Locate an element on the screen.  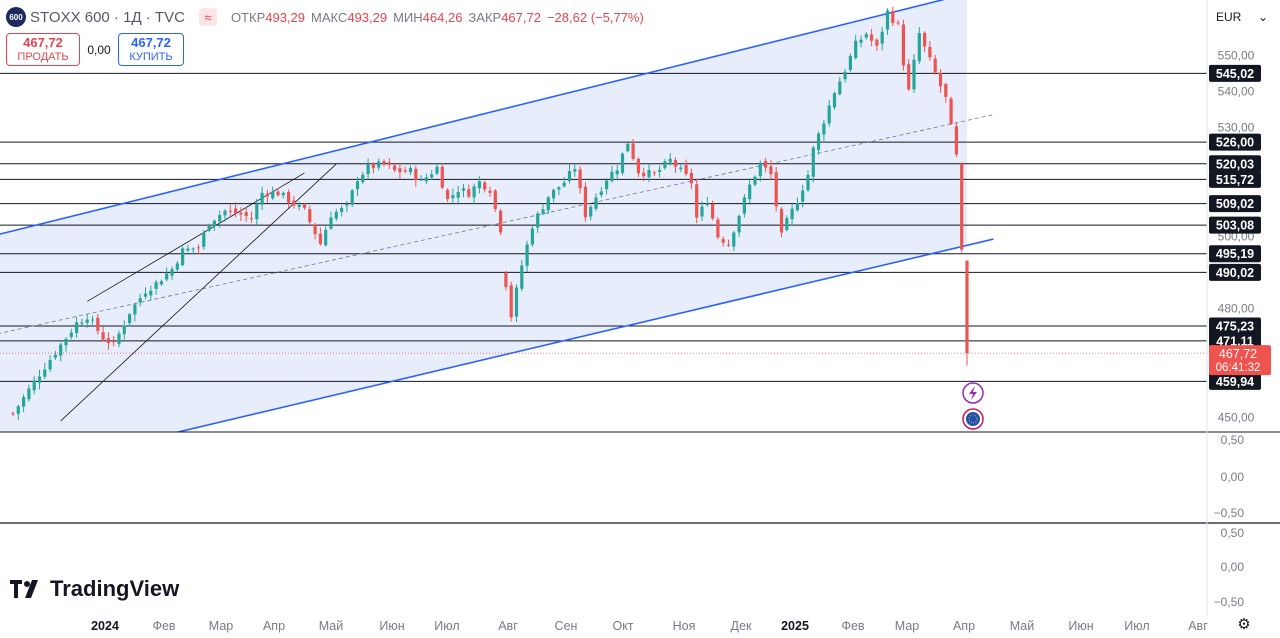
trade-panel: 467,72 ПРОДАТЬ 0,00 467,72 КУПИТЬ is located at coordinates (95, 49).